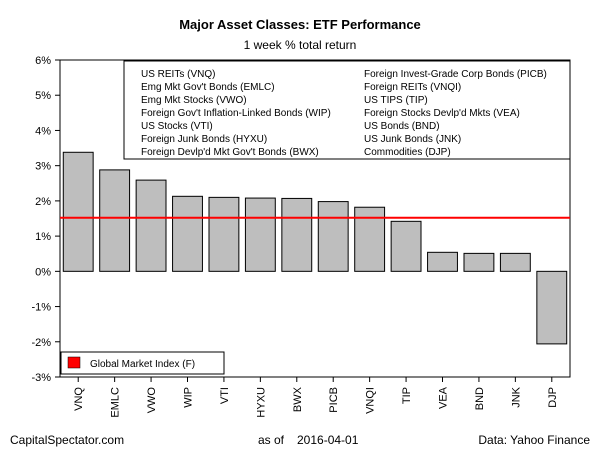  What do you see at coordinates (442, 261) in the screenshot?
I see `bar-vea` at bounding box center [442, 261].